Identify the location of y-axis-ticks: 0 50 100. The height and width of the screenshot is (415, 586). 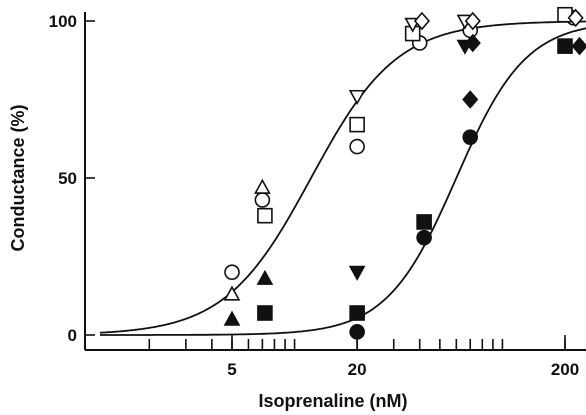
(72, 178).